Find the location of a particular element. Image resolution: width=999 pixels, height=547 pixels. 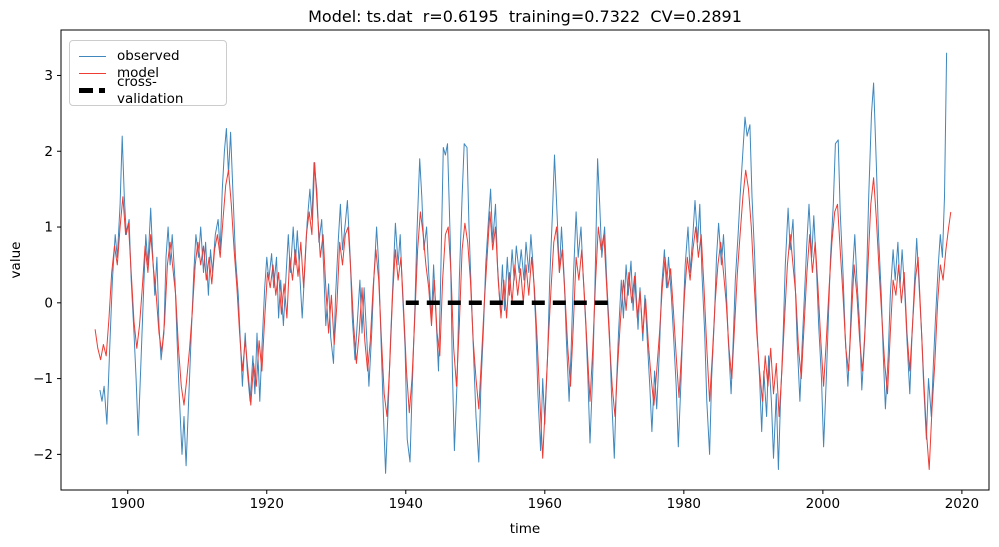

x-tick-label: 1960 is located at coordinates (545, 504).